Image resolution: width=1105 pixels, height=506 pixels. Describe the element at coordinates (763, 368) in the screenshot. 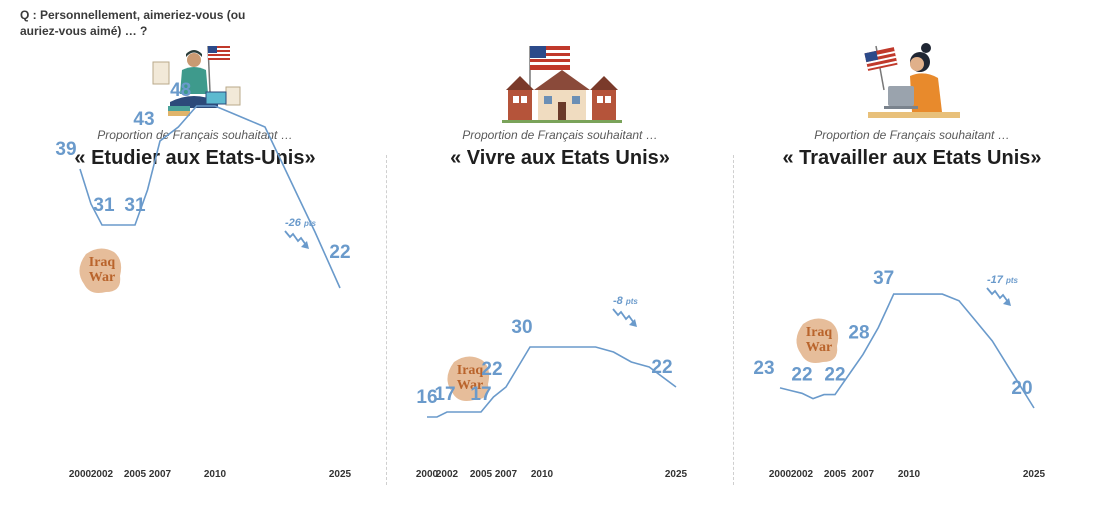

I see `data-label: 23` at that location.